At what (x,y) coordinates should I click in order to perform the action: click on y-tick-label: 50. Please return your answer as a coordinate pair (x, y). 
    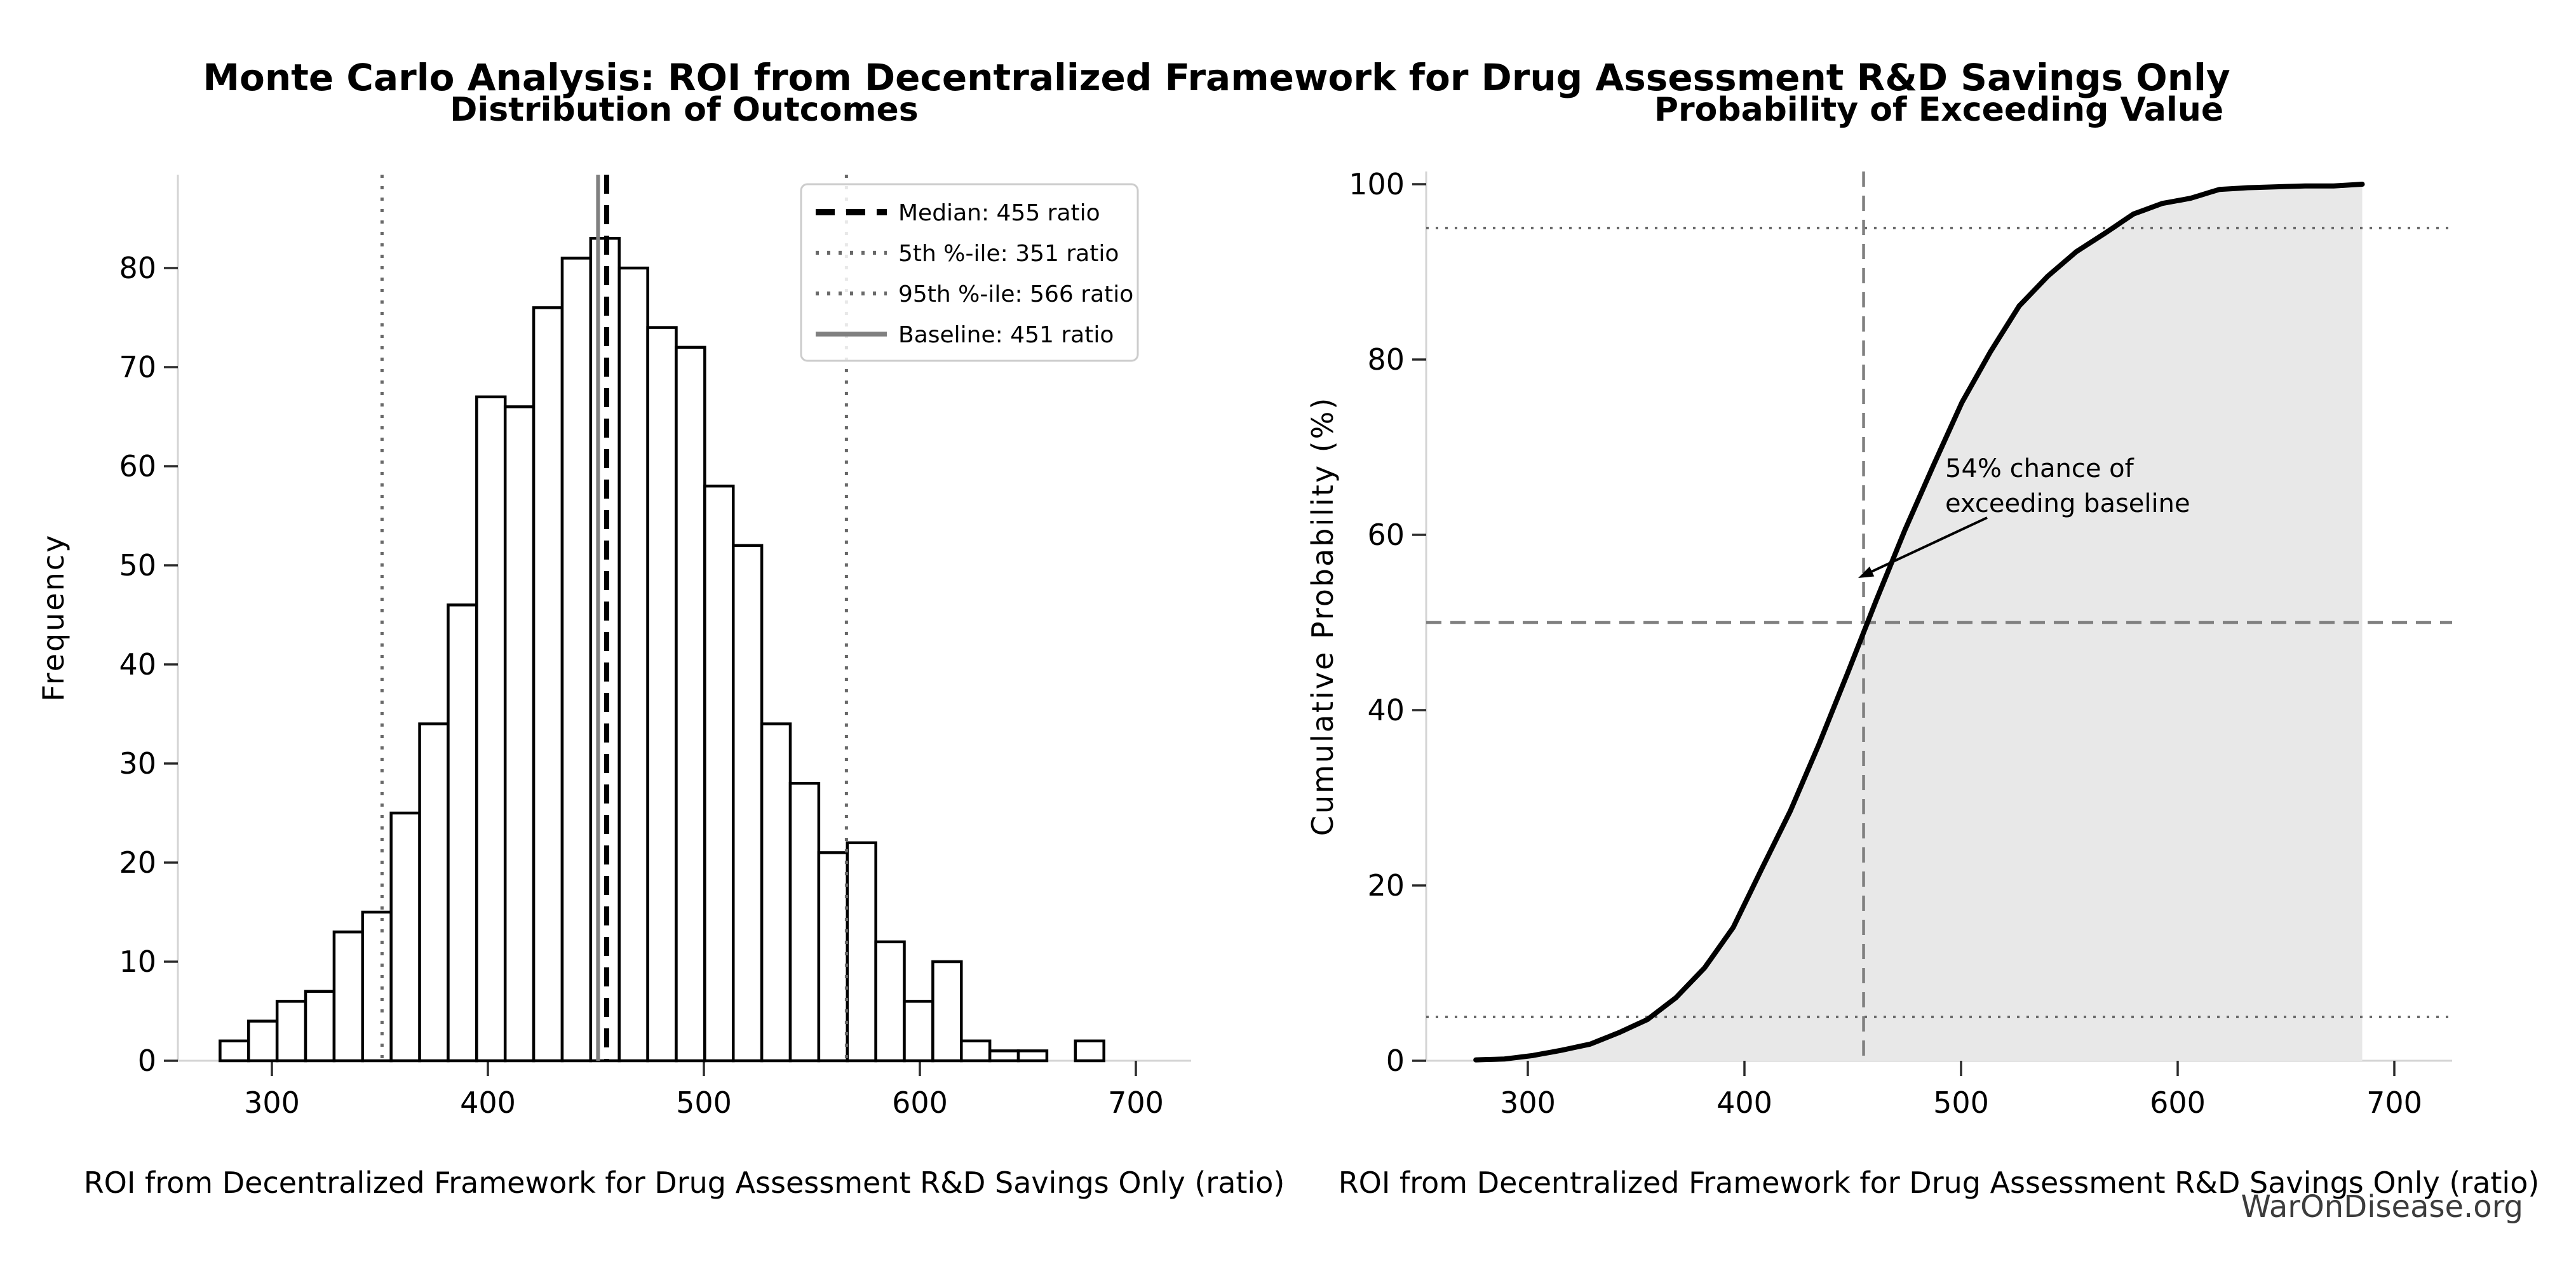
    Looking at the image, I should click on (137, 565).